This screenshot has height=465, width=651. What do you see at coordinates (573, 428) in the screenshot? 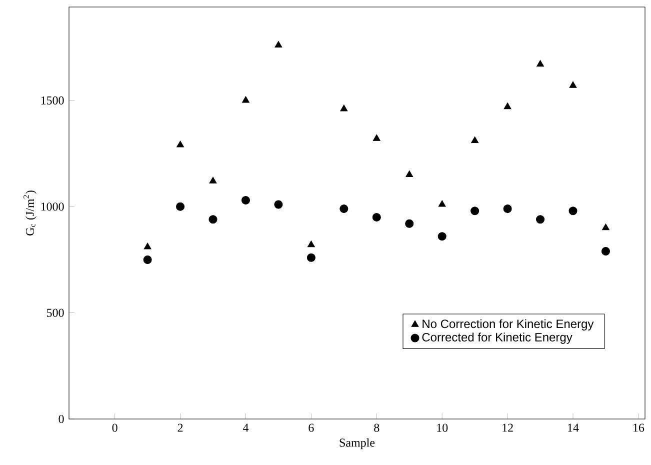
I see `x-tick-label: 14` at bounding box center [573, 428].